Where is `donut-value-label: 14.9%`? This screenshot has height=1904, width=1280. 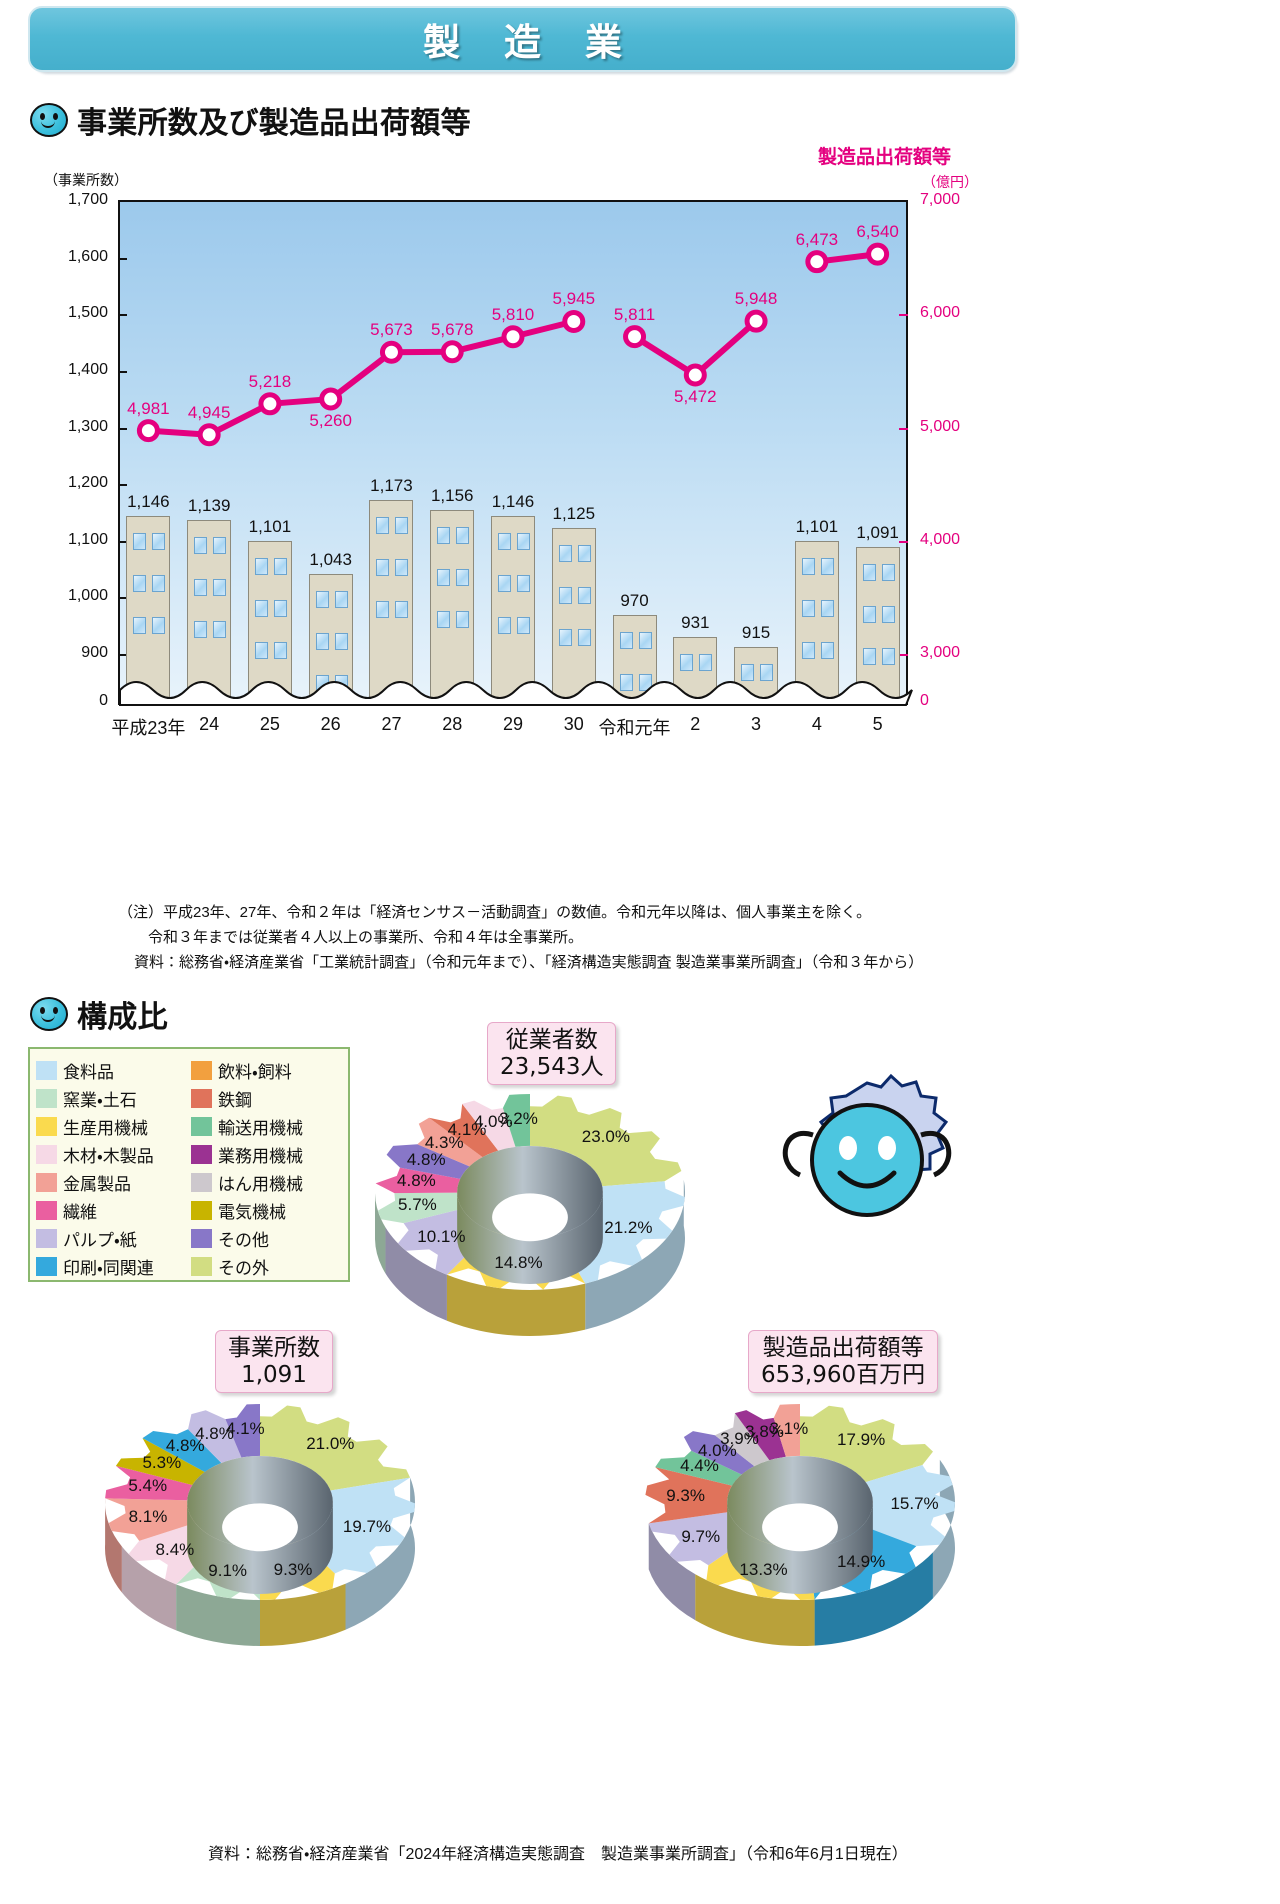 donut-value-label: 14.9% is located at coordinates (861, 1562).